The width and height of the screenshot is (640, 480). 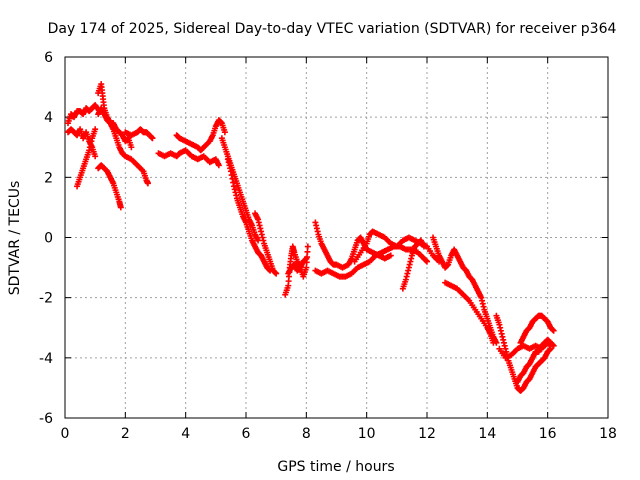 I want to click on x-tick-label: 0, so click(x=65, y=434).